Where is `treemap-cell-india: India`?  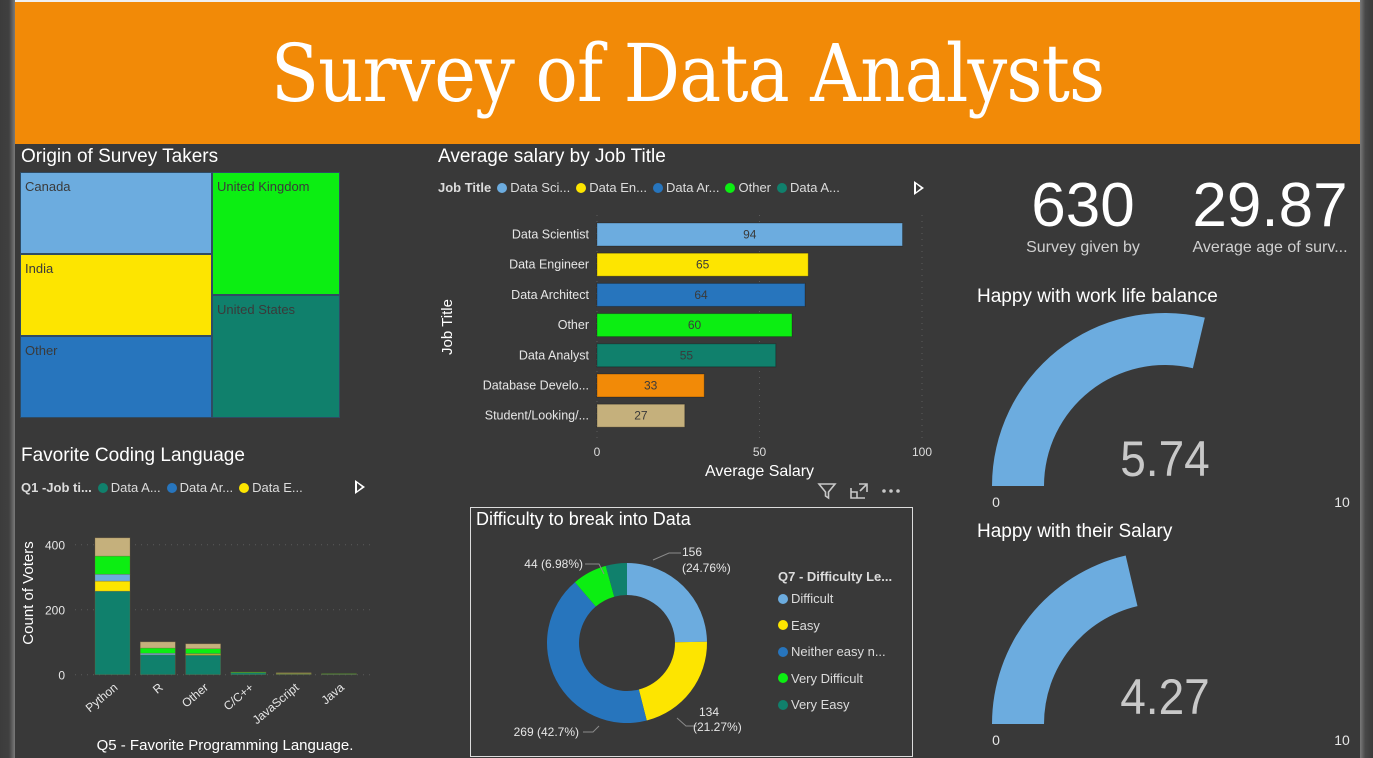
treemap-cell-india: India is located at coordinates (116, 295).